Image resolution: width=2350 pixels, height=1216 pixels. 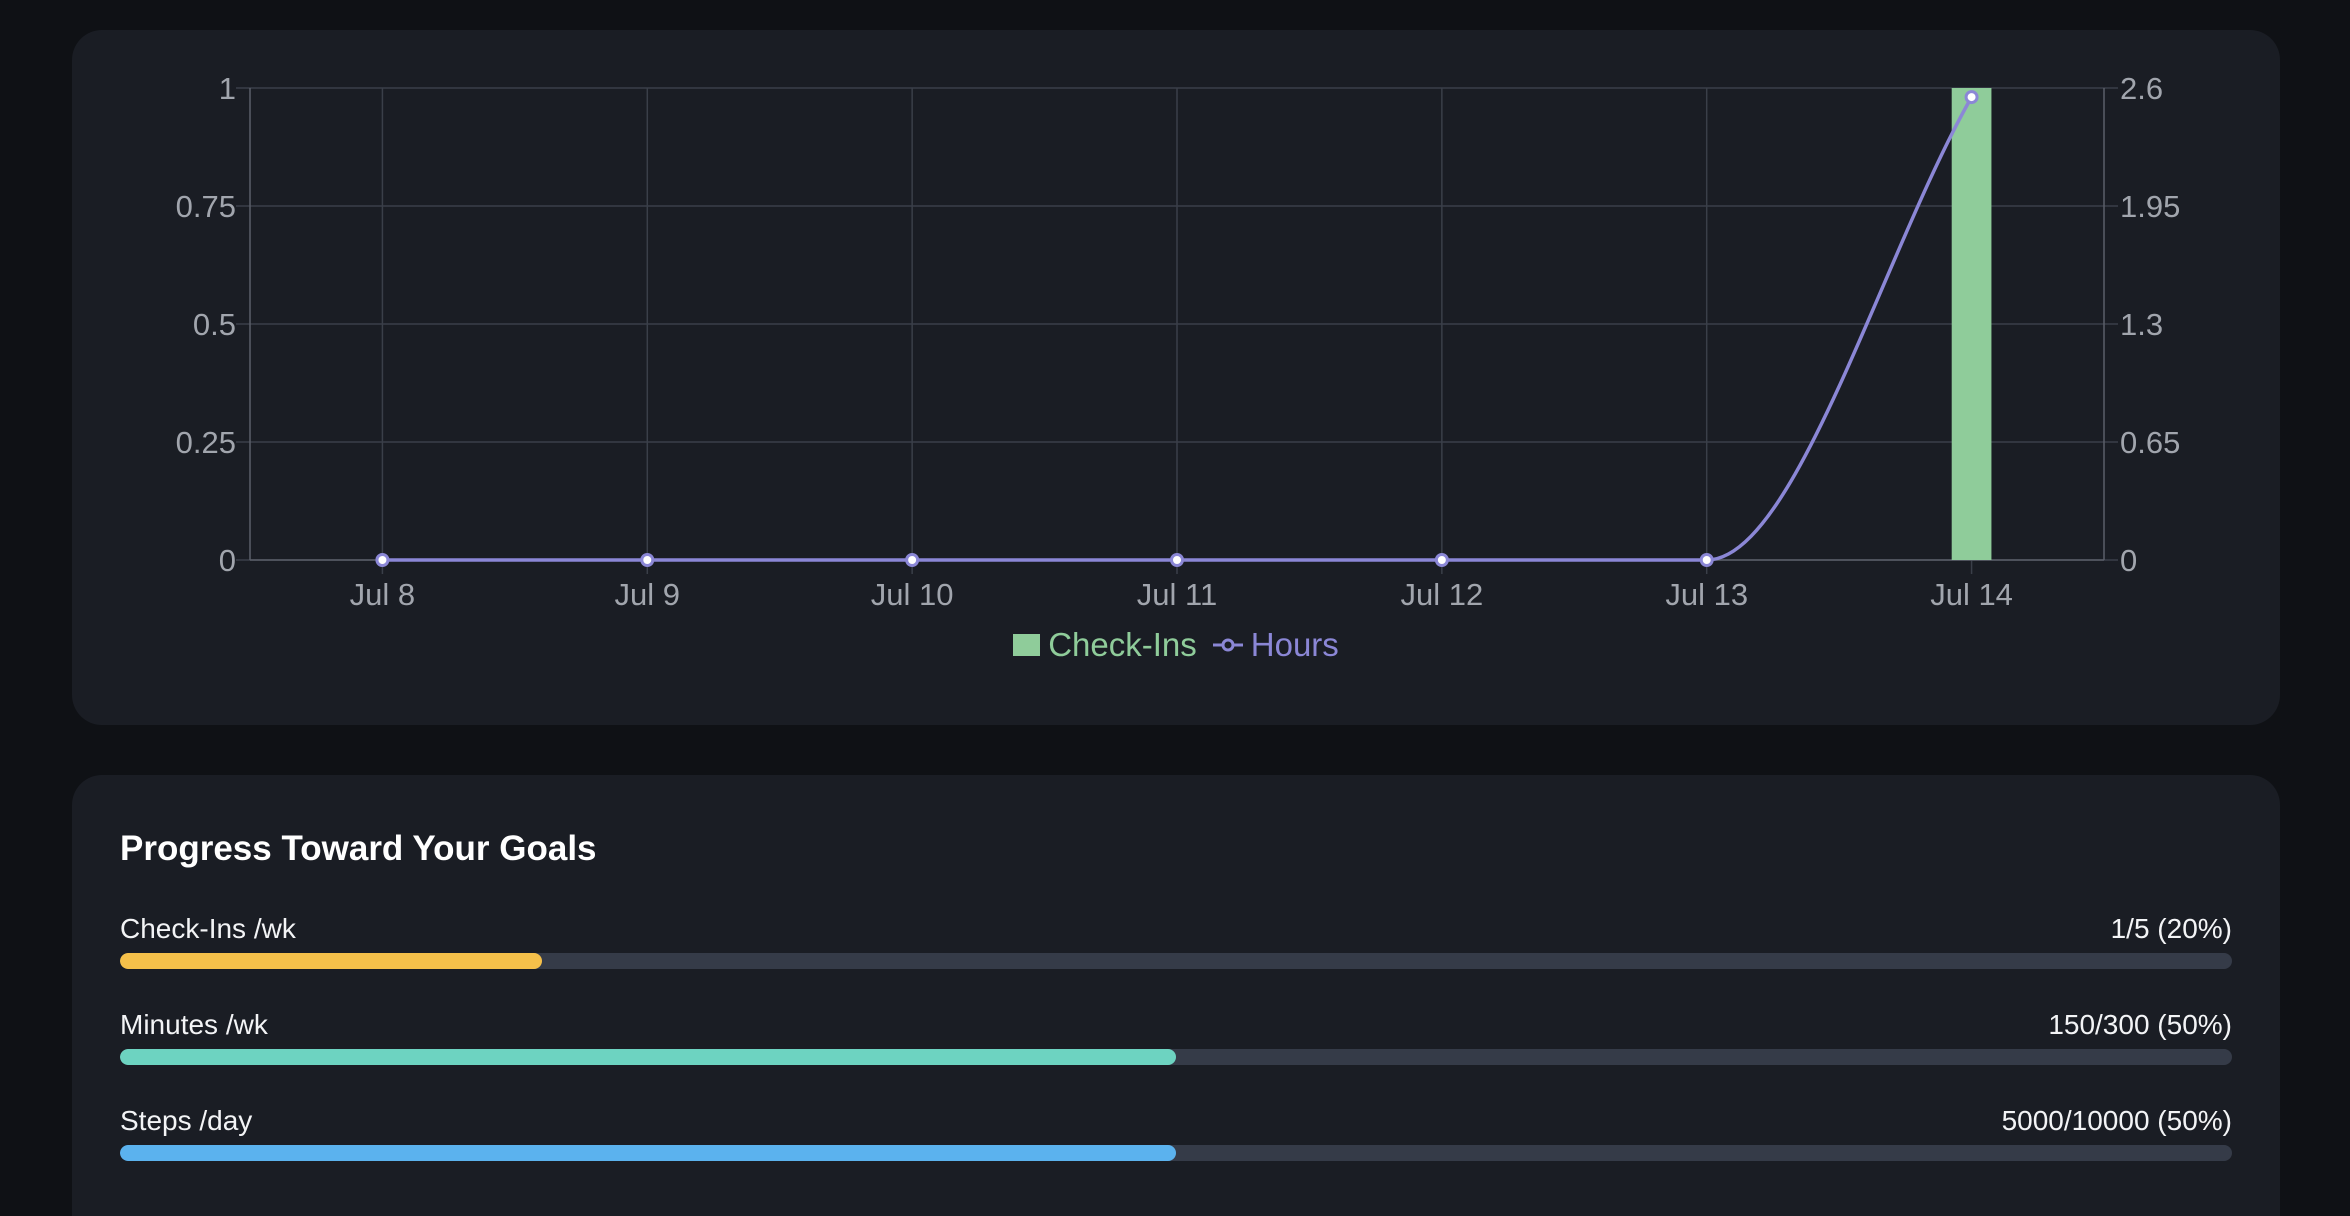 What do you see at coordinates (1294, 644) in the screenshot?
I see `legend-label-hours: Hours` at bounding box center [1294, 644].